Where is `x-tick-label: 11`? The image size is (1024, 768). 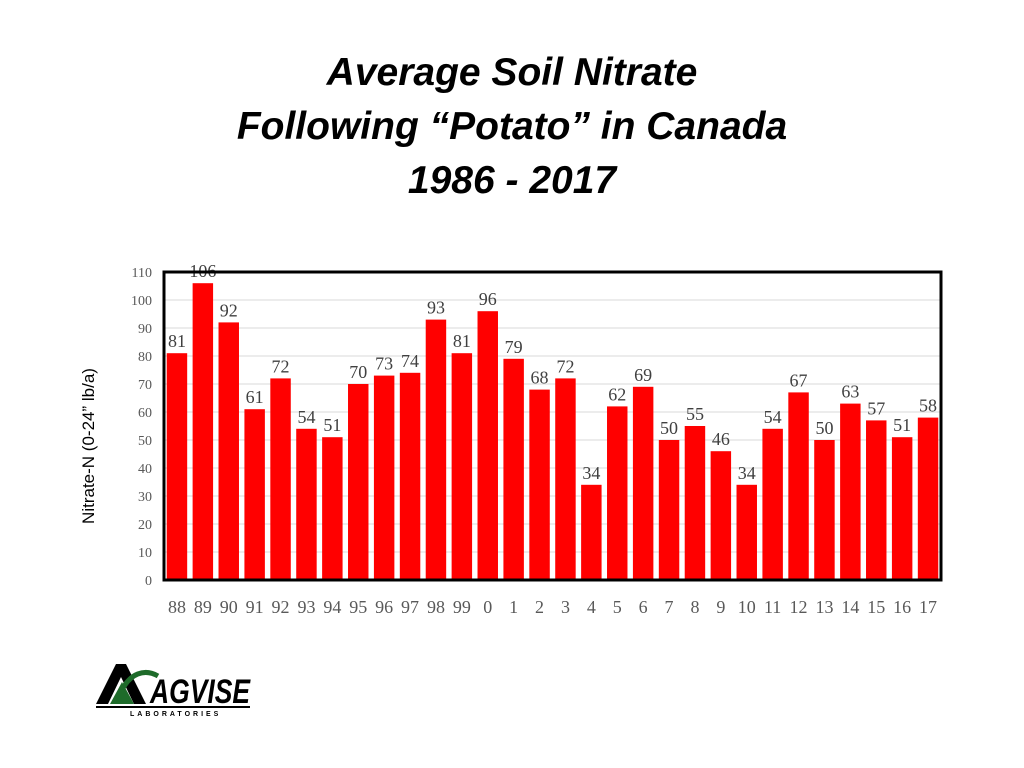 x-tick-label: 11 is located at coordinates (772, 607).